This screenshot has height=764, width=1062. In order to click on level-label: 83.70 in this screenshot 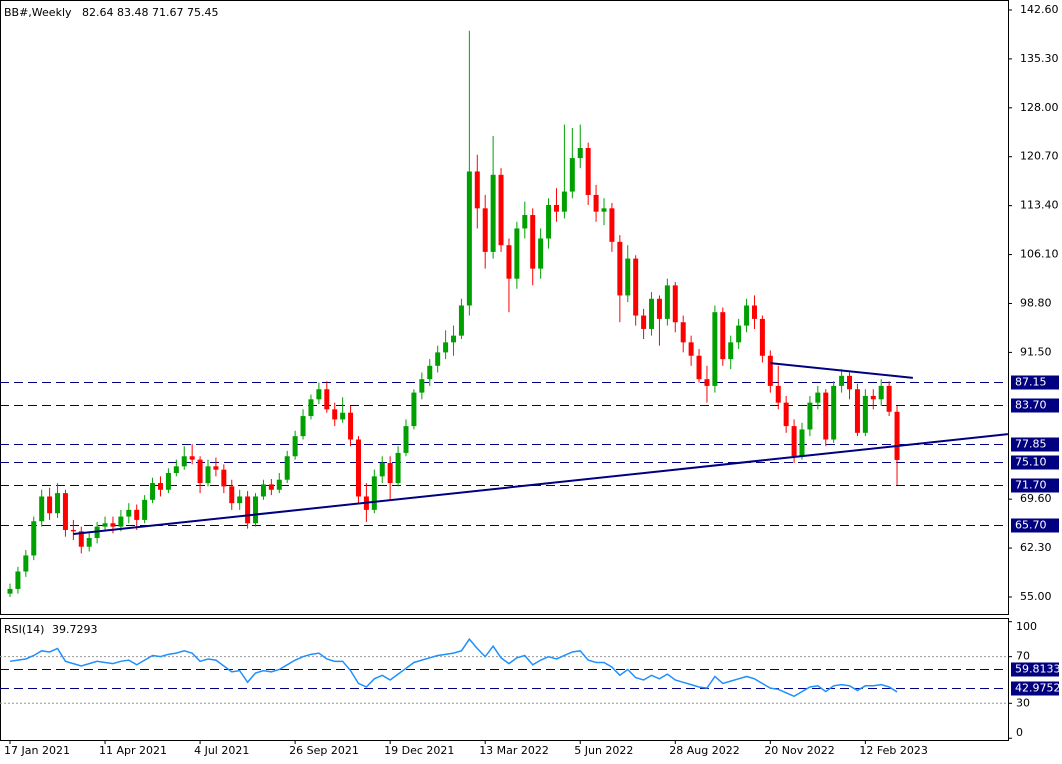, I will do `click(1031, 405)`.